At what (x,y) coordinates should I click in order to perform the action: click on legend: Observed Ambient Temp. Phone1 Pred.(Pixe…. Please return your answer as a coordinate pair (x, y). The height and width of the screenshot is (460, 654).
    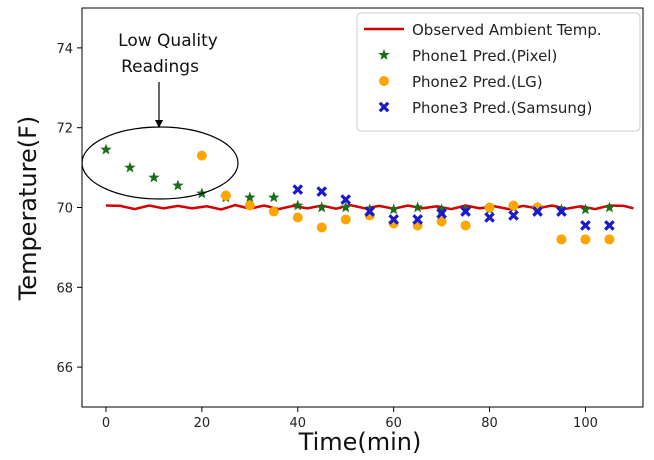
    Looking at the image, I should click on (498, 72).